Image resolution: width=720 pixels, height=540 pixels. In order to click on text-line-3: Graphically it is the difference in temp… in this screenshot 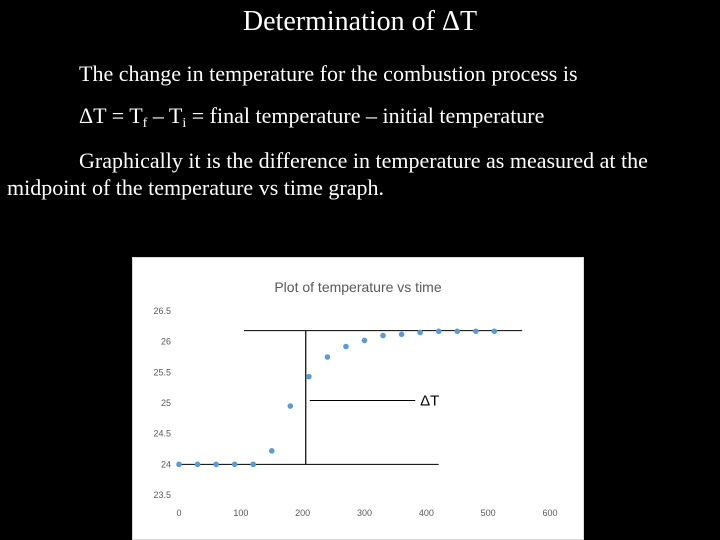, I will do `click(363, 160)`.